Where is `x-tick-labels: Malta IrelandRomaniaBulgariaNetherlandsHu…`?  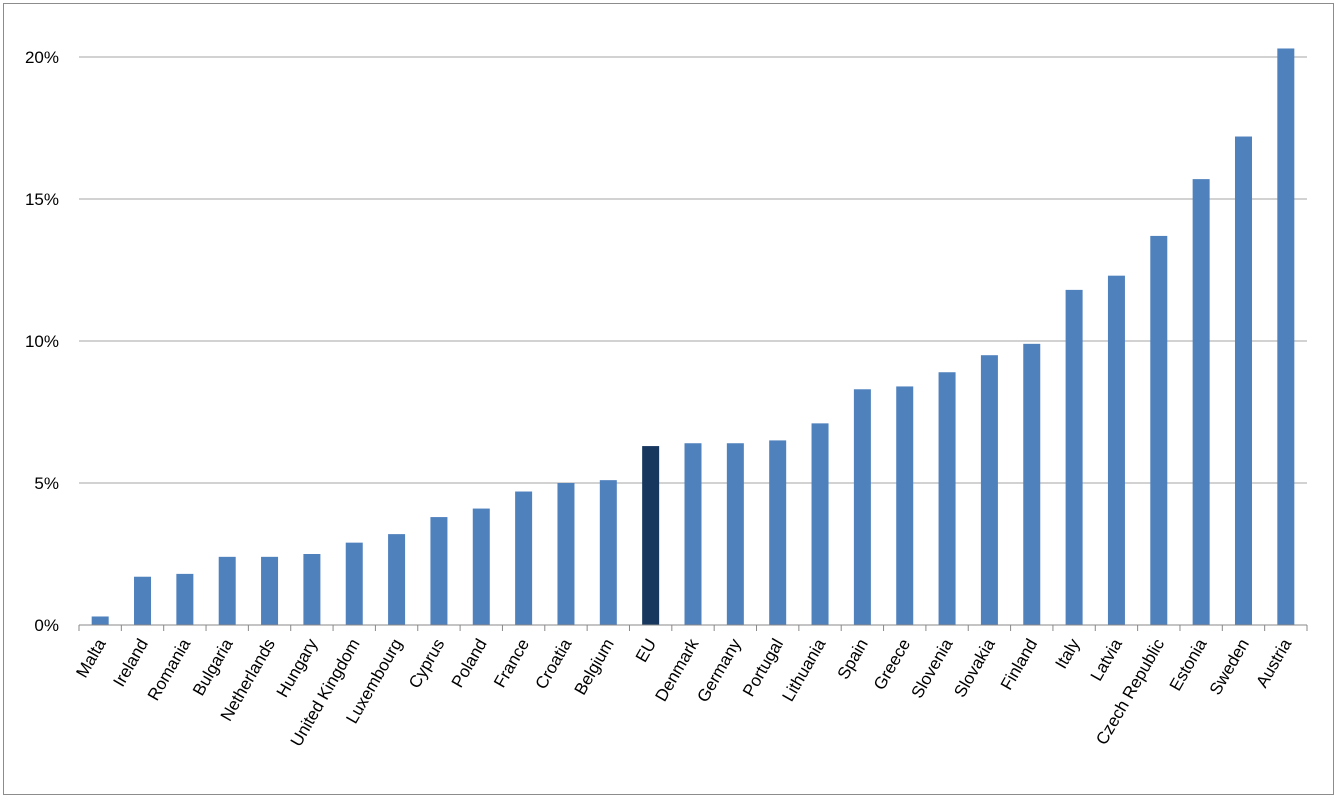
x-tick-labels: Malta IrelandRomaniaBulgariaNetherlandsHu… is located at coordinates (683, 692).